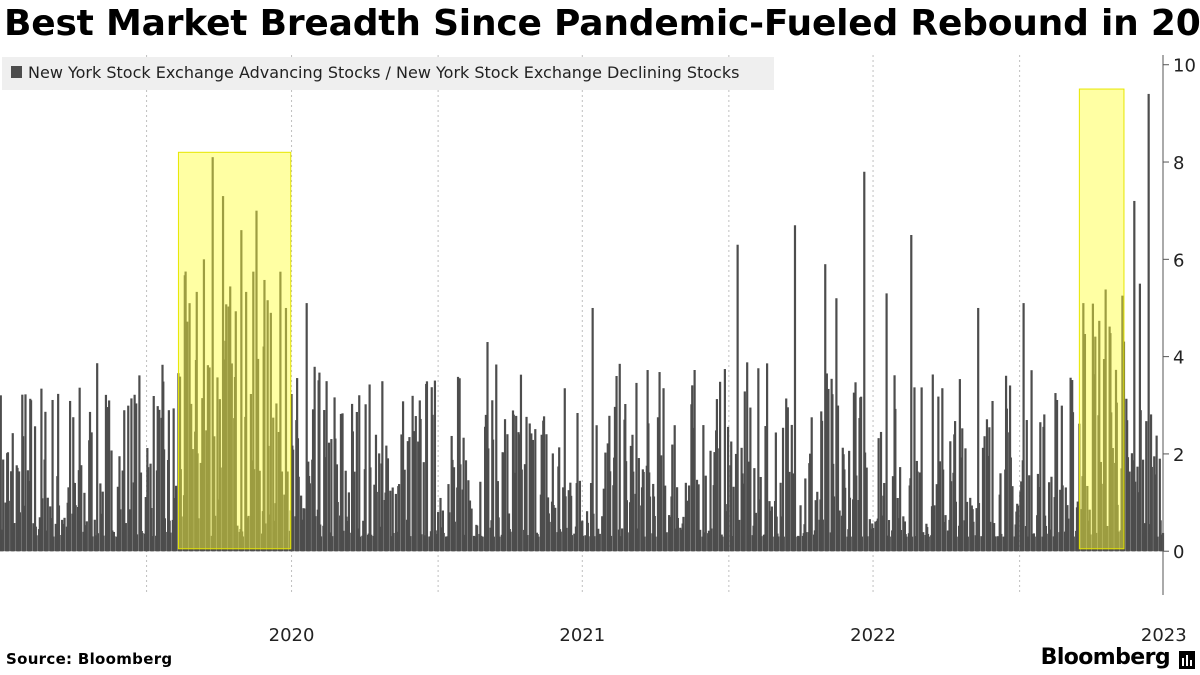 This screenshot has width=1200, height=675. Describe the element at coordinates (1184, 66) in the screenshot. I see `y-tick-label: 10` at that location.